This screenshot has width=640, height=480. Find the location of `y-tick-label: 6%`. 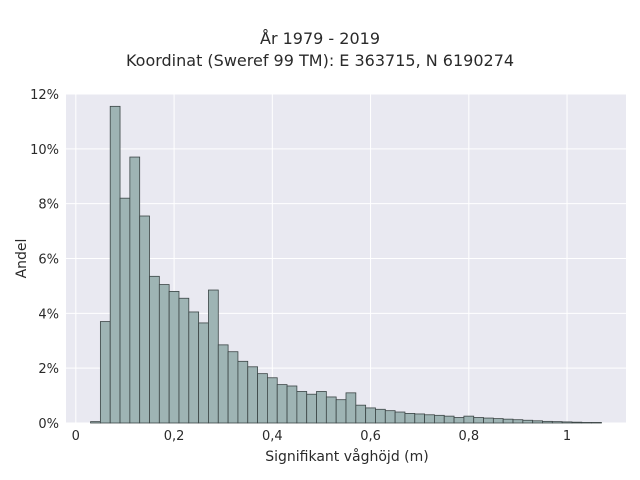

y-tick-label: 6% is located at coordinates (48, 260).